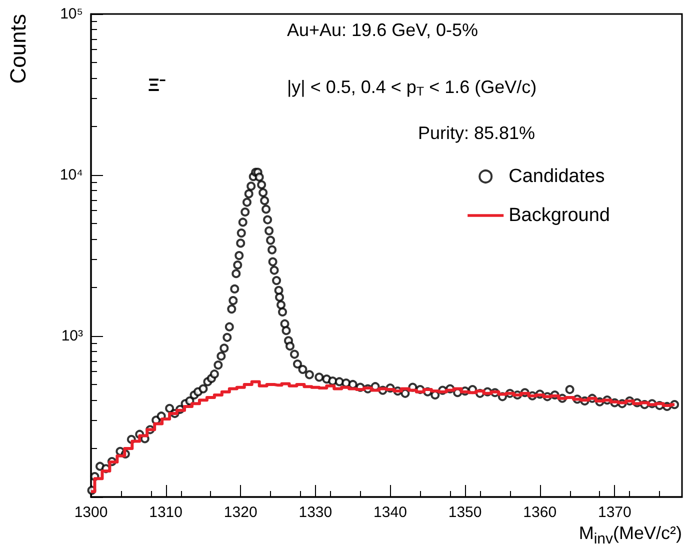 This screenshot has height=549, width=685. I want to click on legend-label: Candidates, so click(556, 176).